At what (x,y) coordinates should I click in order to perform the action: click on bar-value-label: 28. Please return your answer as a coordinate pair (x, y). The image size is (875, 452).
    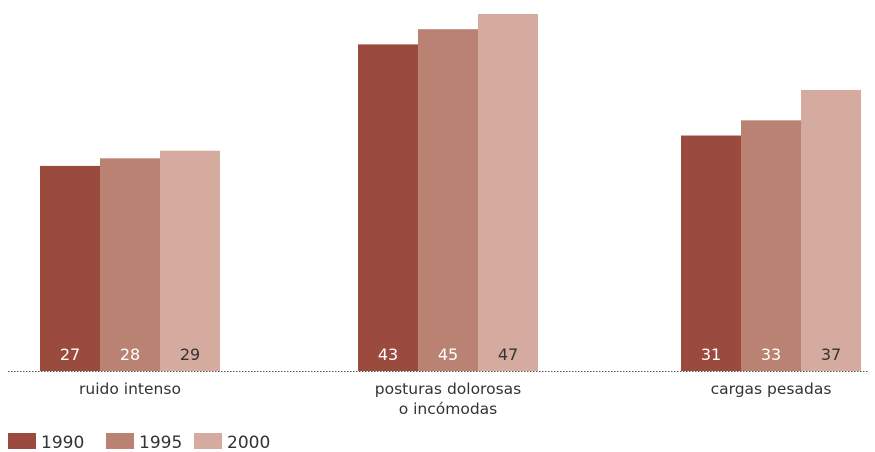
    Looking at the image, I should click on (130, 354).